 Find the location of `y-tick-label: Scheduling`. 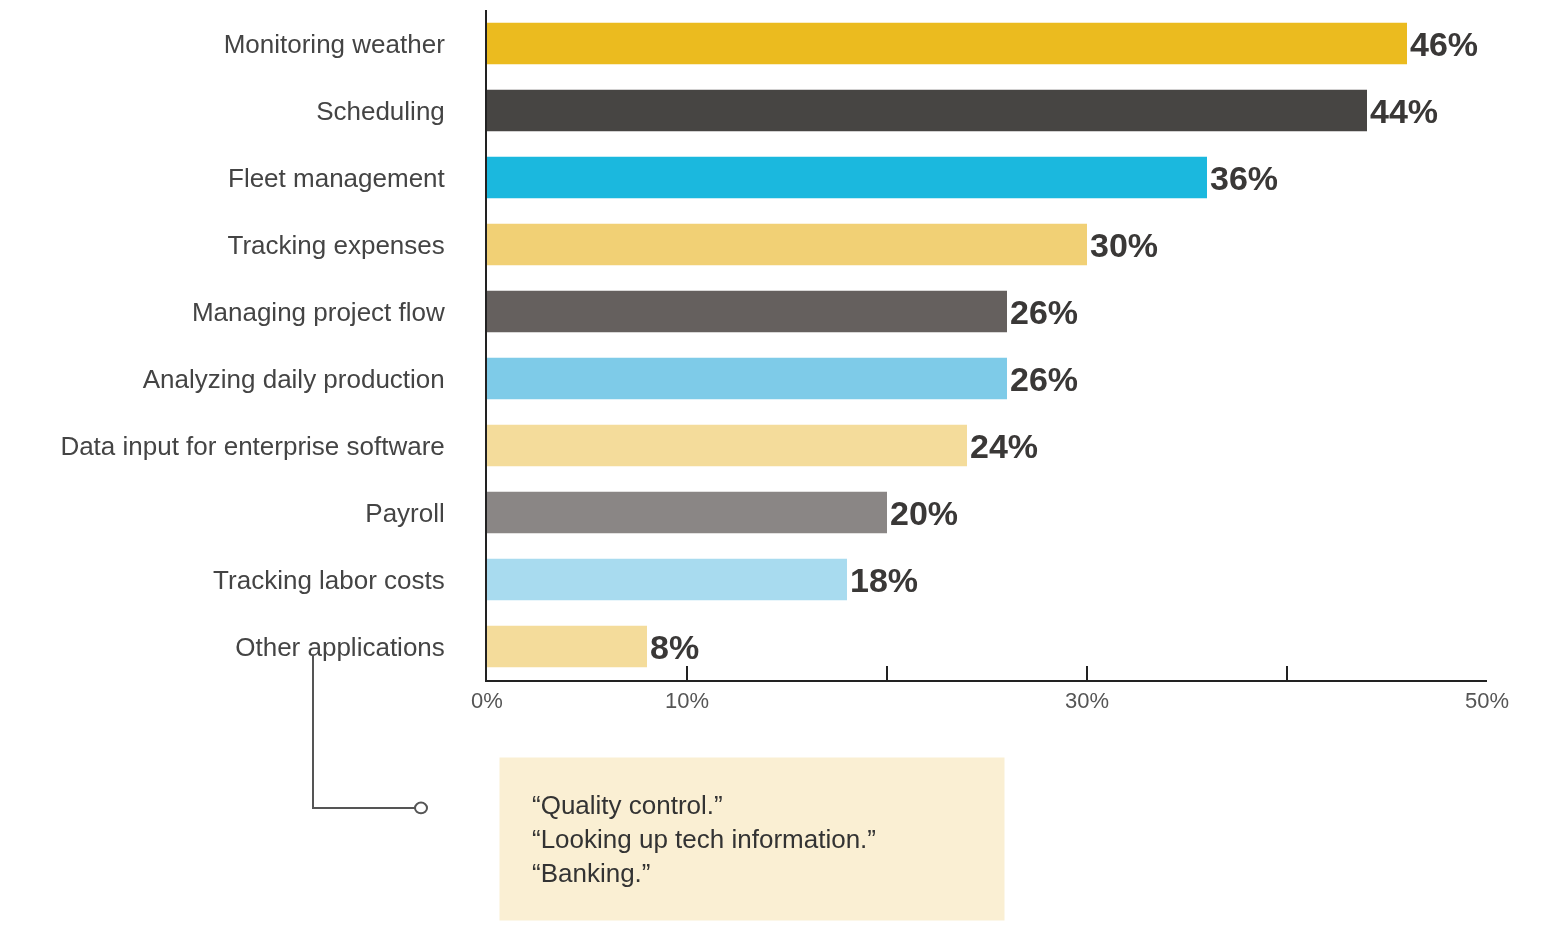

y-tick-label: Scheduling is located at coordinates (380, 110).